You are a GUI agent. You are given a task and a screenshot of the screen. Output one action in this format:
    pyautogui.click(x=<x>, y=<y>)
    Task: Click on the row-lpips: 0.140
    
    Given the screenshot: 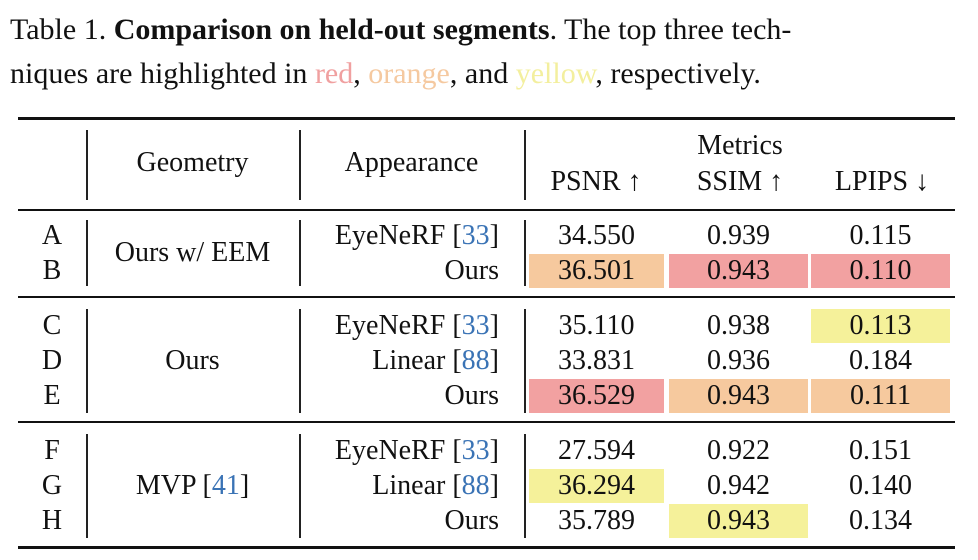 What is the action you would take?
    pyautogui.click(x=880, y=485)
    